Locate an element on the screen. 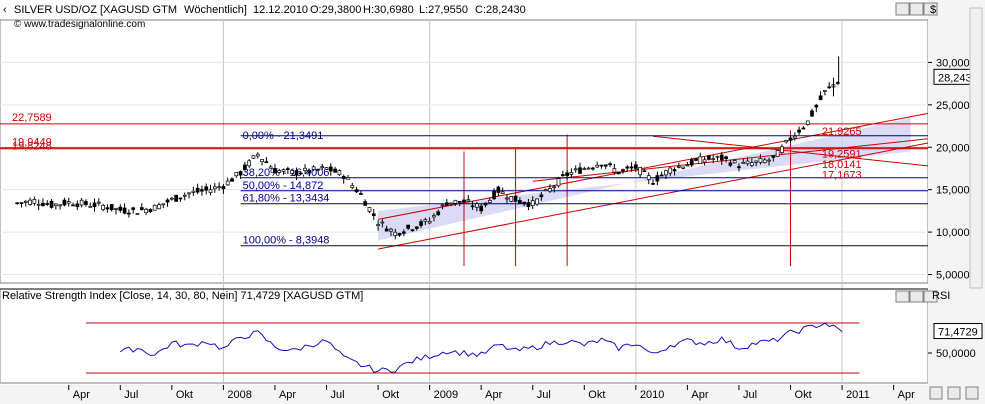  fibonacci-label: 0,00% - 21,3491 is located at coordinates (283, 136).